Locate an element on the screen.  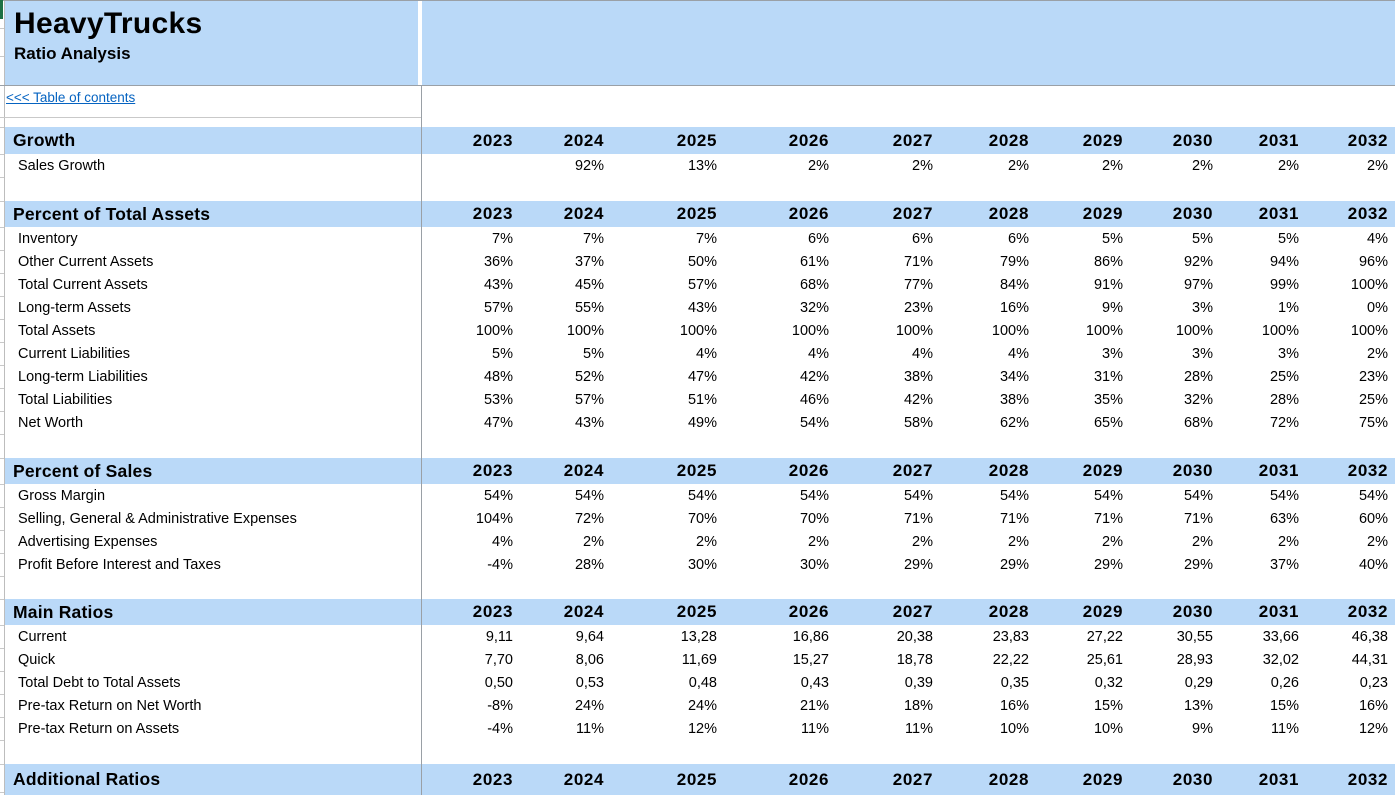
row-label-cell: Sales Growth is located at coordinates (62, 165).